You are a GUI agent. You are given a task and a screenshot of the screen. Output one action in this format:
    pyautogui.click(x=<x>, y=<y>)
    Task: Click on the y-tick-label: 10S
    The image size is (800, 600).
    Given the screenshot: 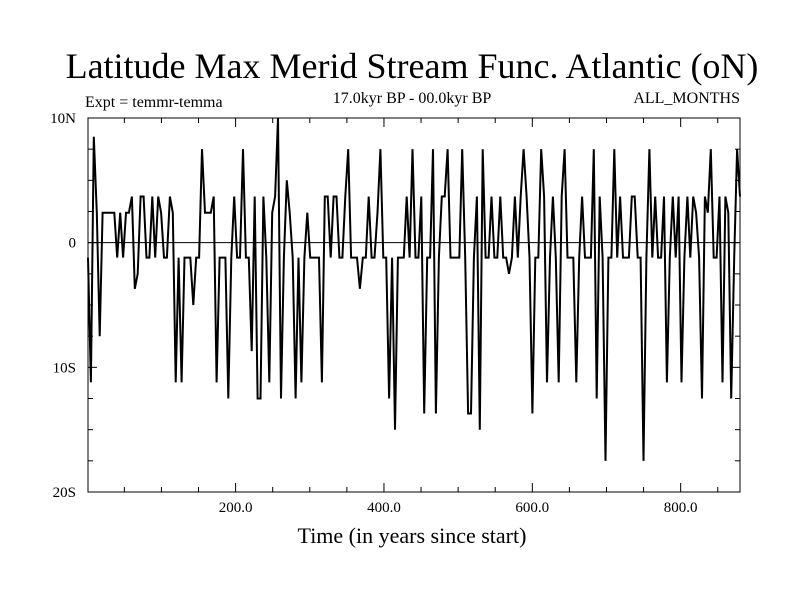 What is the action you would take?
    pyautogui.click(x=64, y=368)
    